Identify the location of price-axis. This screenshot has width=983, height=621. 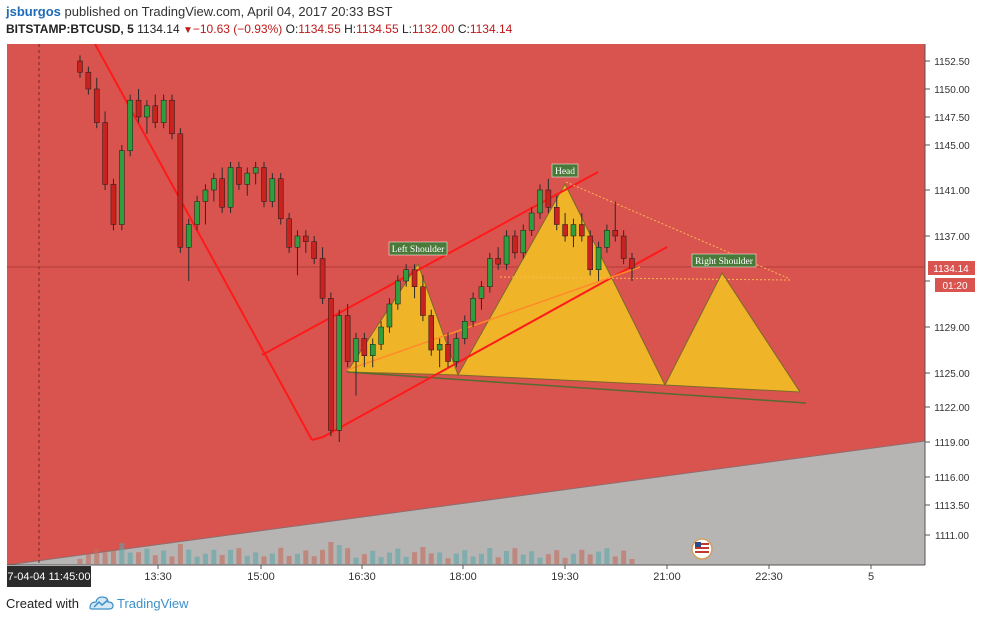
(954, 304).